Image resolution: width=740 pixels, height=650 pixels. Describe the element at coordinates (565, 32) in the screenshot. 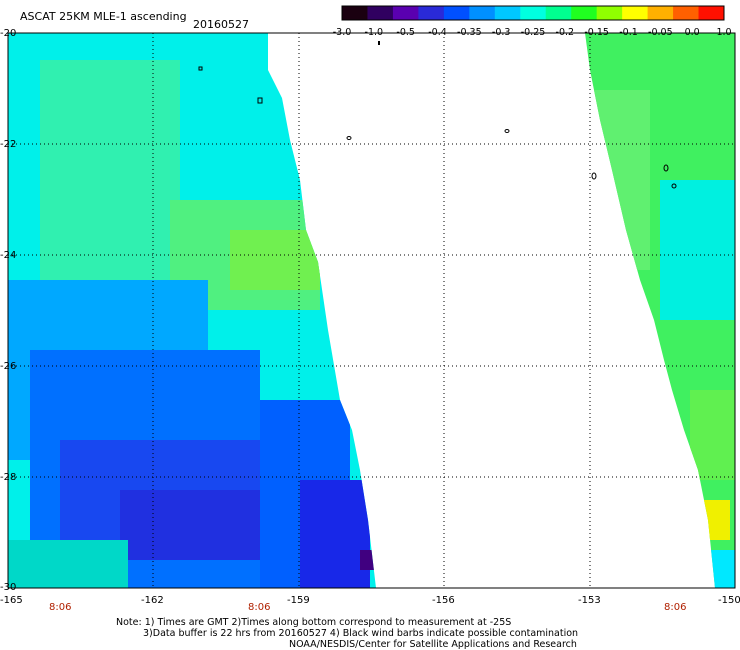

I see `colorbar-tick-label: -0.2` at that location.